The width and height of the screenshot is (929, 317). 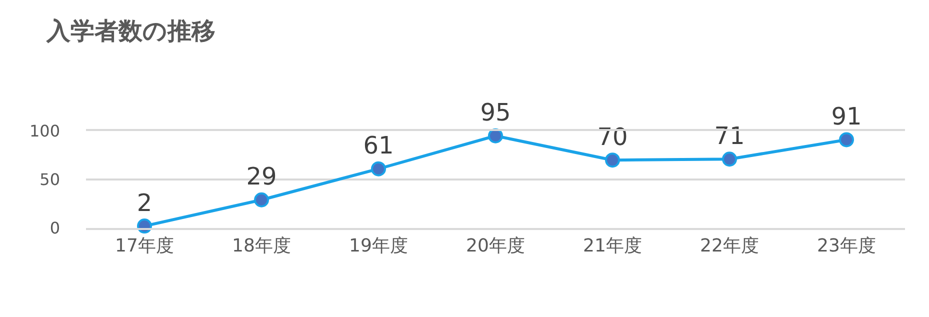 What do you see at coordinates (378, 246) in the screenshot?
I see `x-tick-label: 19年度` at bounding box center [378, 246].